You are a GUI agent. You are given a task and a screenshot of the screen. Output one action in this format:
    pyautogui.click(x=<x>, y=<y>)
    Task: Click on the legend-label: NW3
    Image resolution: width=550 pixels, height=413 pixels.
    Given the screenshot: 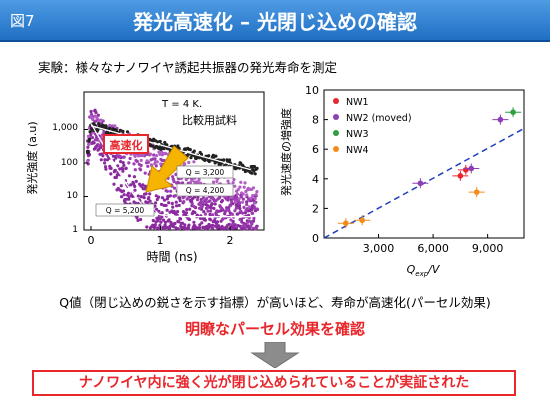 What is the action you would take?
    pyautogui.click(x=357, y=134)
    